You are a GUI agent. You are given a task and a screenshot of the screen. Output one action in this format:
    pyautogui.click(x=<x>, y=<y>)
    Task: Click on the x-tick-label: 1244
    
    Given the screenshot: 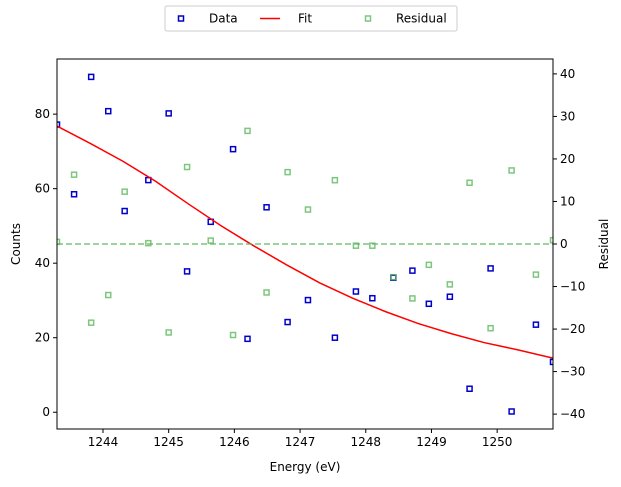 What is the action you would take?
    pyautogui.click(x=103, y=442)
    